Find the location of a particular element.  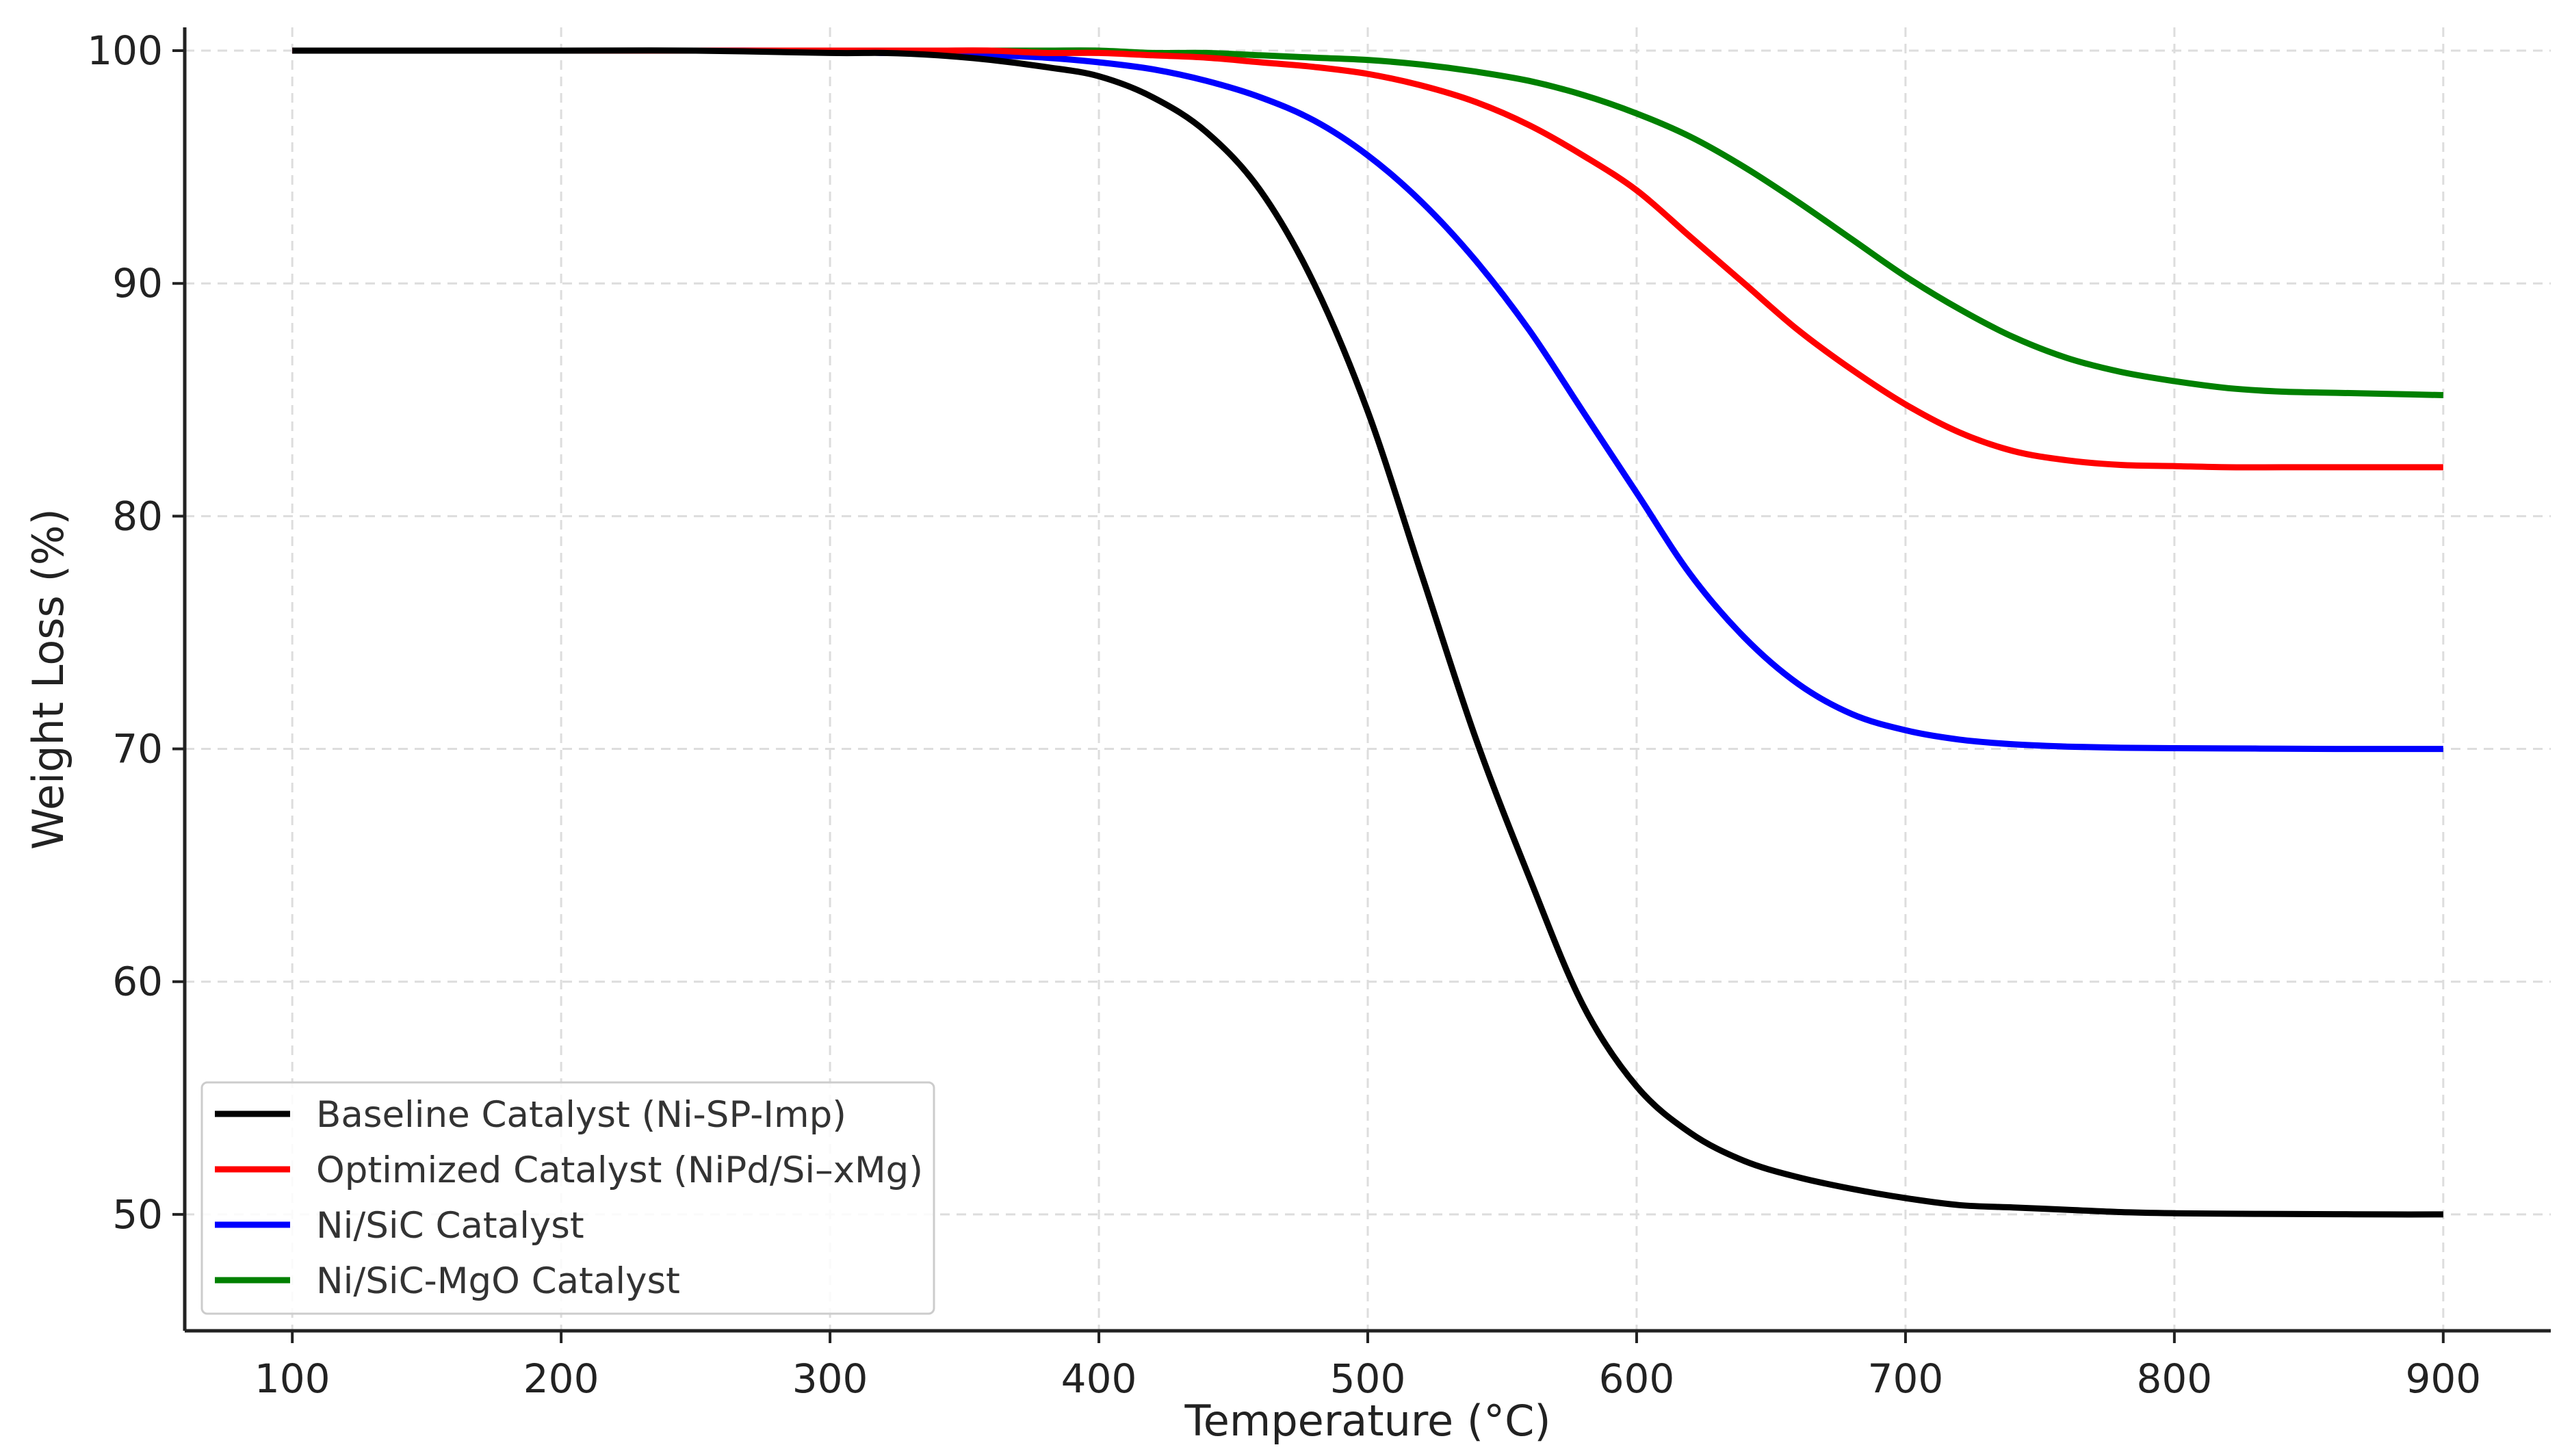

legend-label-baseline: Baseline Catalyst (Ni-SP-Imp) is located at coordinates (581, 1115).